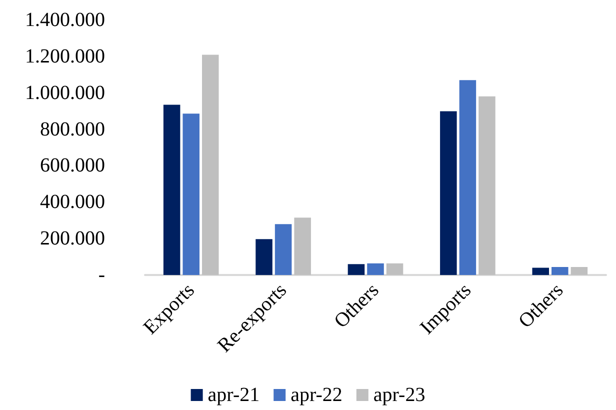  What do you see at coordinates (65, 56) in the screenshot?
I see `y-tick-label: 1.200.000` at bounding box center [65, 56].